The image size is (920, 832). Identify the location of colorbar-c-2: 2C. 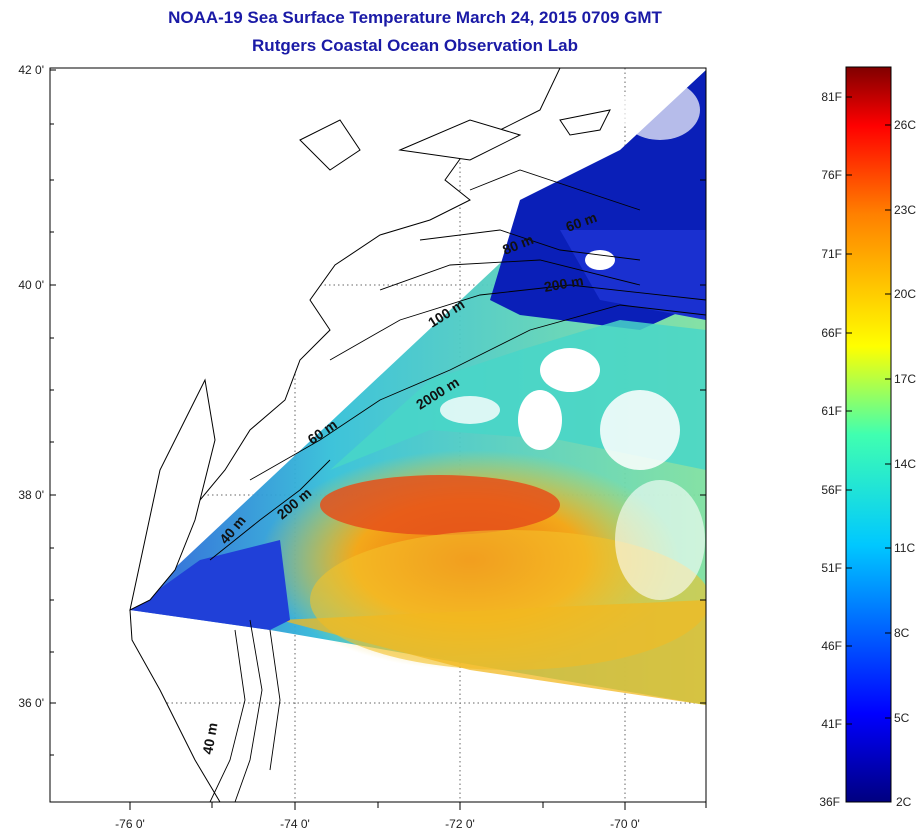
(904, 802).